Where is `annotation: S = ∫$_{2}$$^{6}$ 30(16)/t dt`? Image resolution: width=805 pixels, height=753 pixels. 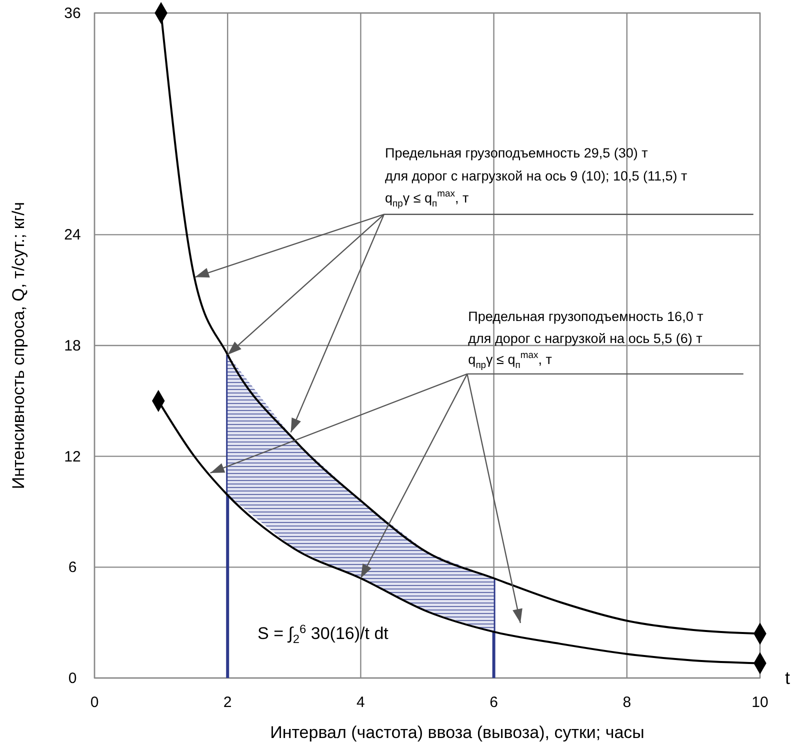 annotation: S = ∫$_{2}$$^{6}$ 30(16)/t dt is located at coordinates (323, 634).